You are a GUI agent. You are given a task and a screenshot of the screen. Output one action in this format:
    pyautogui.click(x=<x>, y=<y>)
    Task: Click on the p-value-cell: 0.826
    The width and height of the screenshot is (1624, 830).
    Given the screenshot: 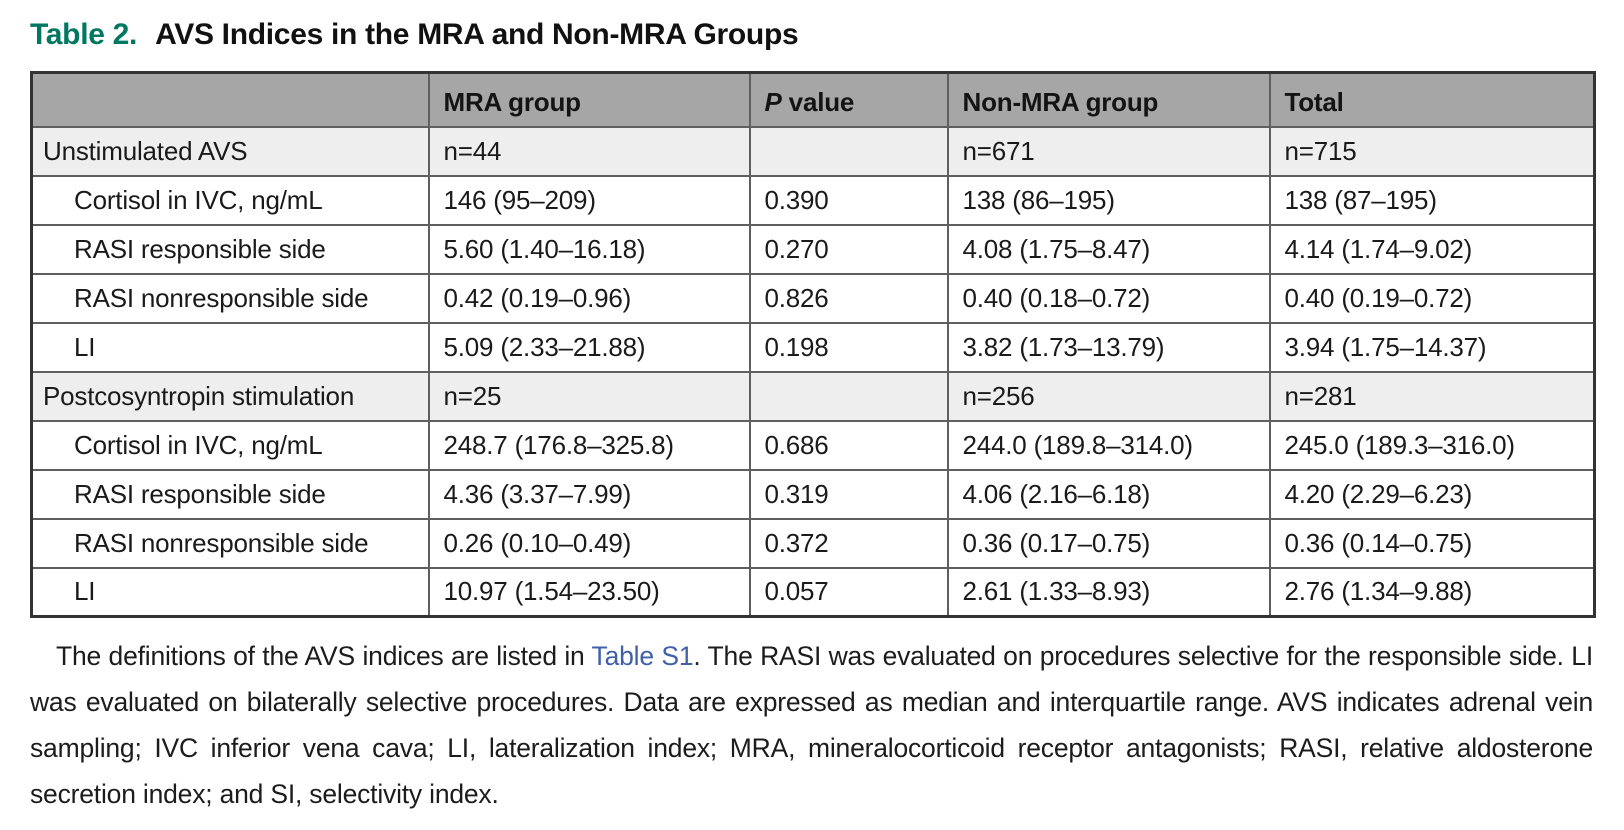 What is the action you would take?
    pyautogui.click(x=848, y=298)
    